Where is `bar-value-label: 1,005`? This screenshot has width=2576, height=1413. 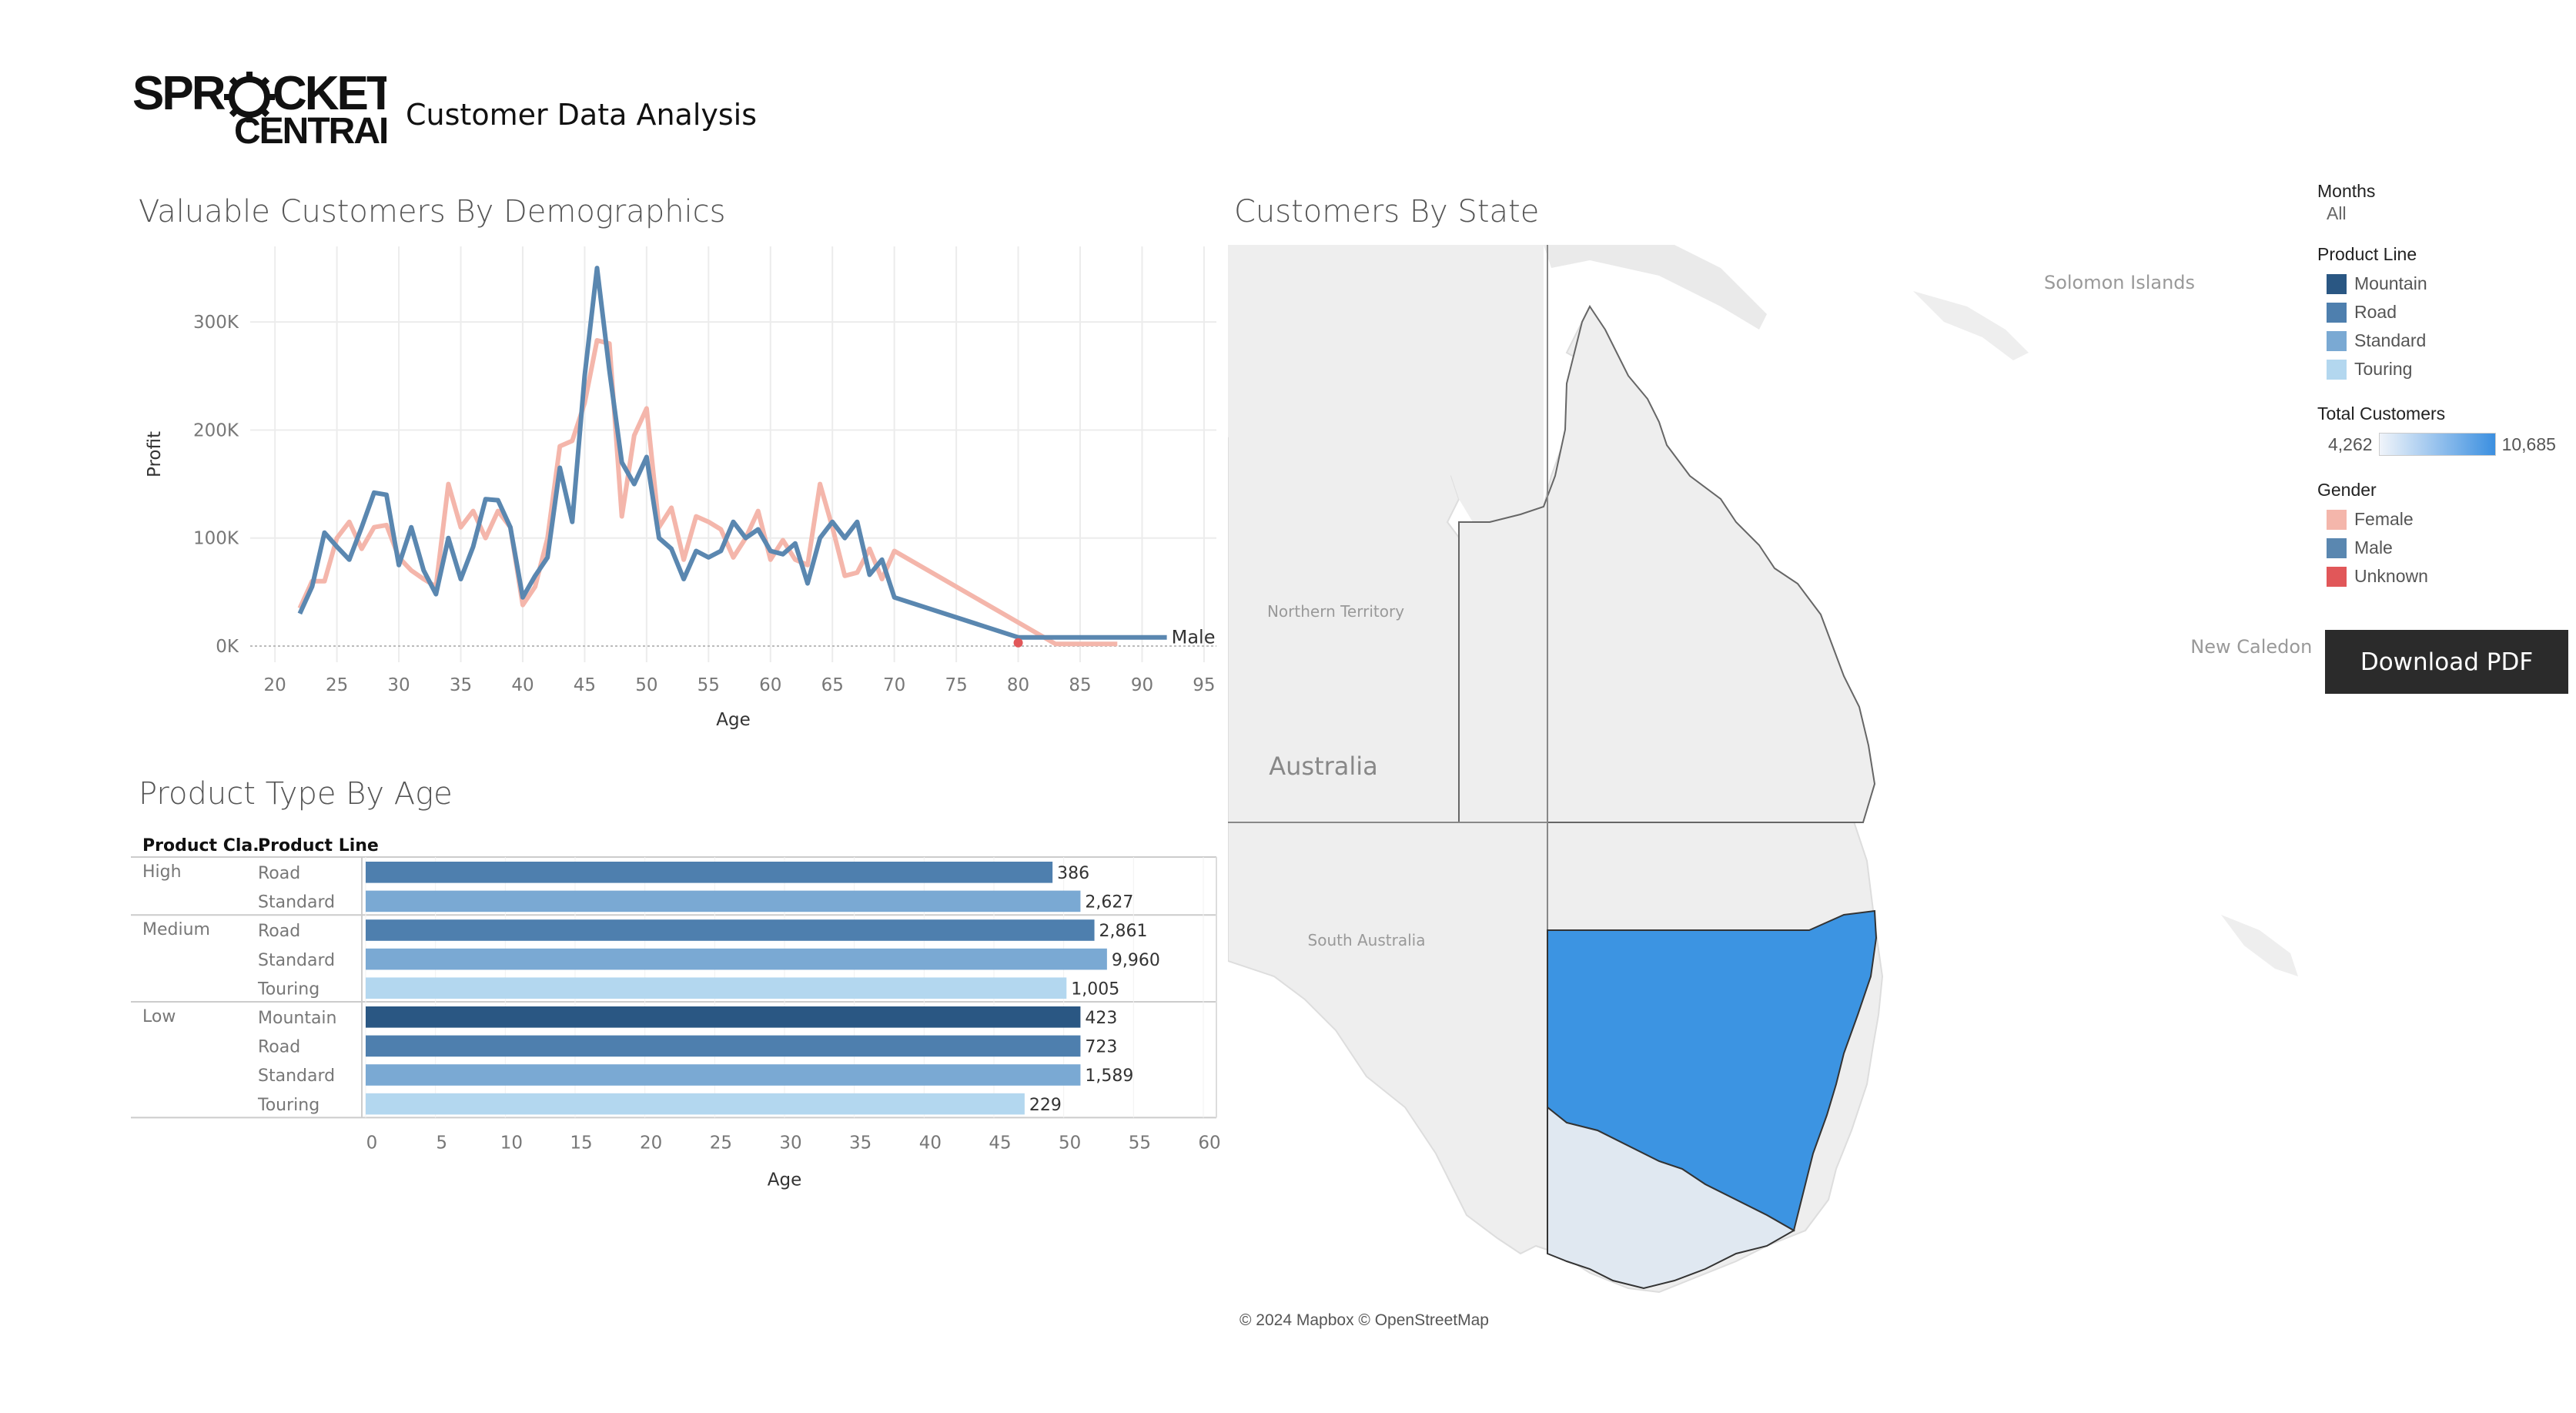
bar-value-label: 1,005 is located at coordinates (1095, 989).